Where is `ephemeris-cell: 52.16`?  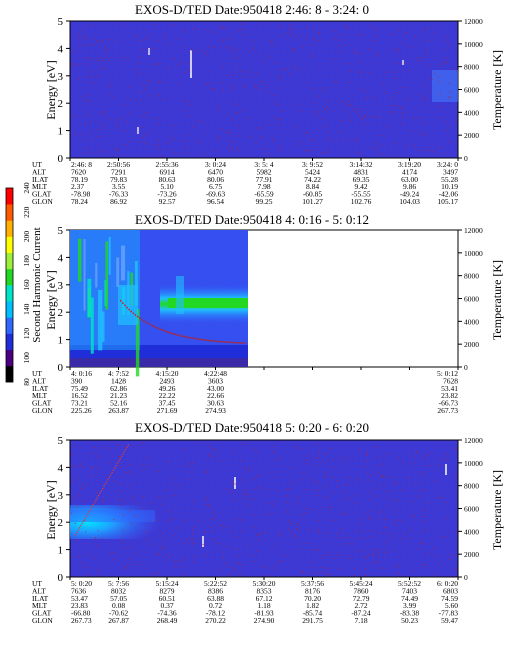 ephemeris-cell: 52.16 is located at coordinates (118, 403).